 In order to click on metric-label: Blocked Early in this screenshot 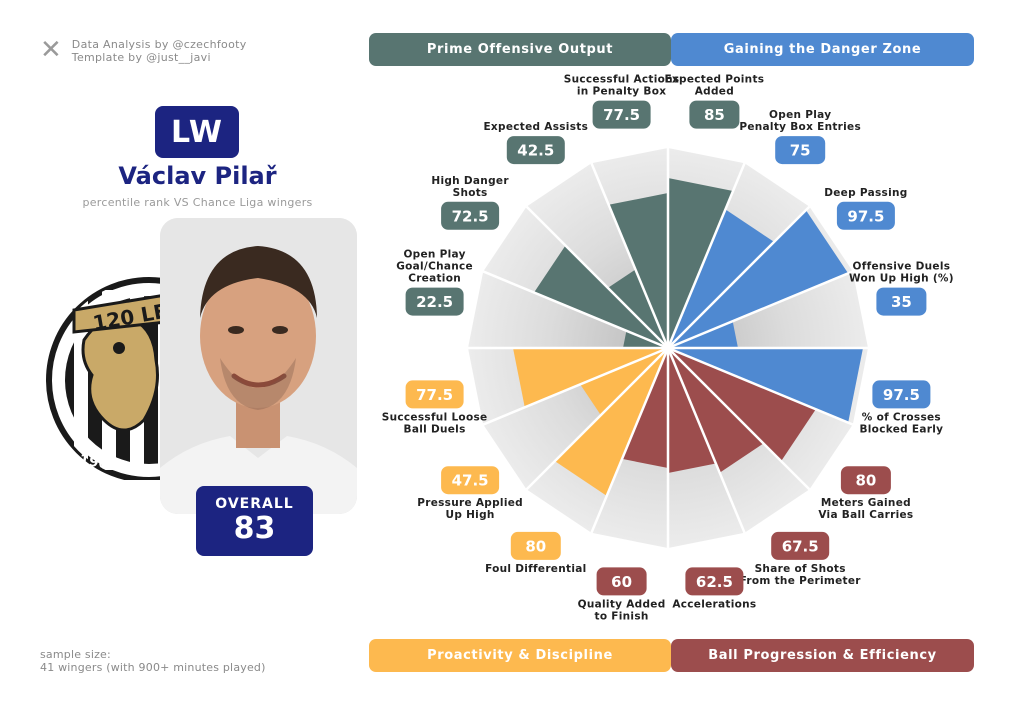, I will do `click(901, 429)`.